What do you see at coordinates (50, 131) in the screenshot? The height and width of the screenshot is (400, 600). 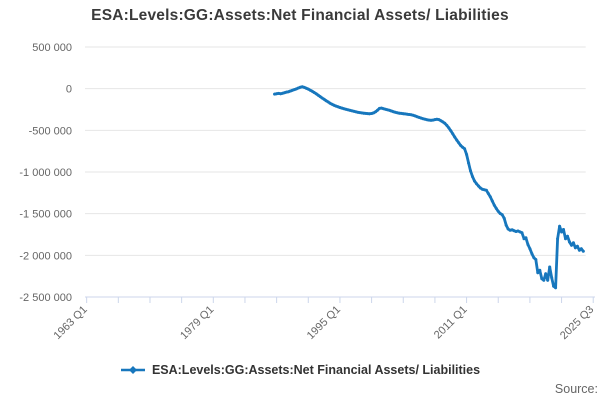 I see `y-axis-label: -500 000` at bounding box center [50, 131].